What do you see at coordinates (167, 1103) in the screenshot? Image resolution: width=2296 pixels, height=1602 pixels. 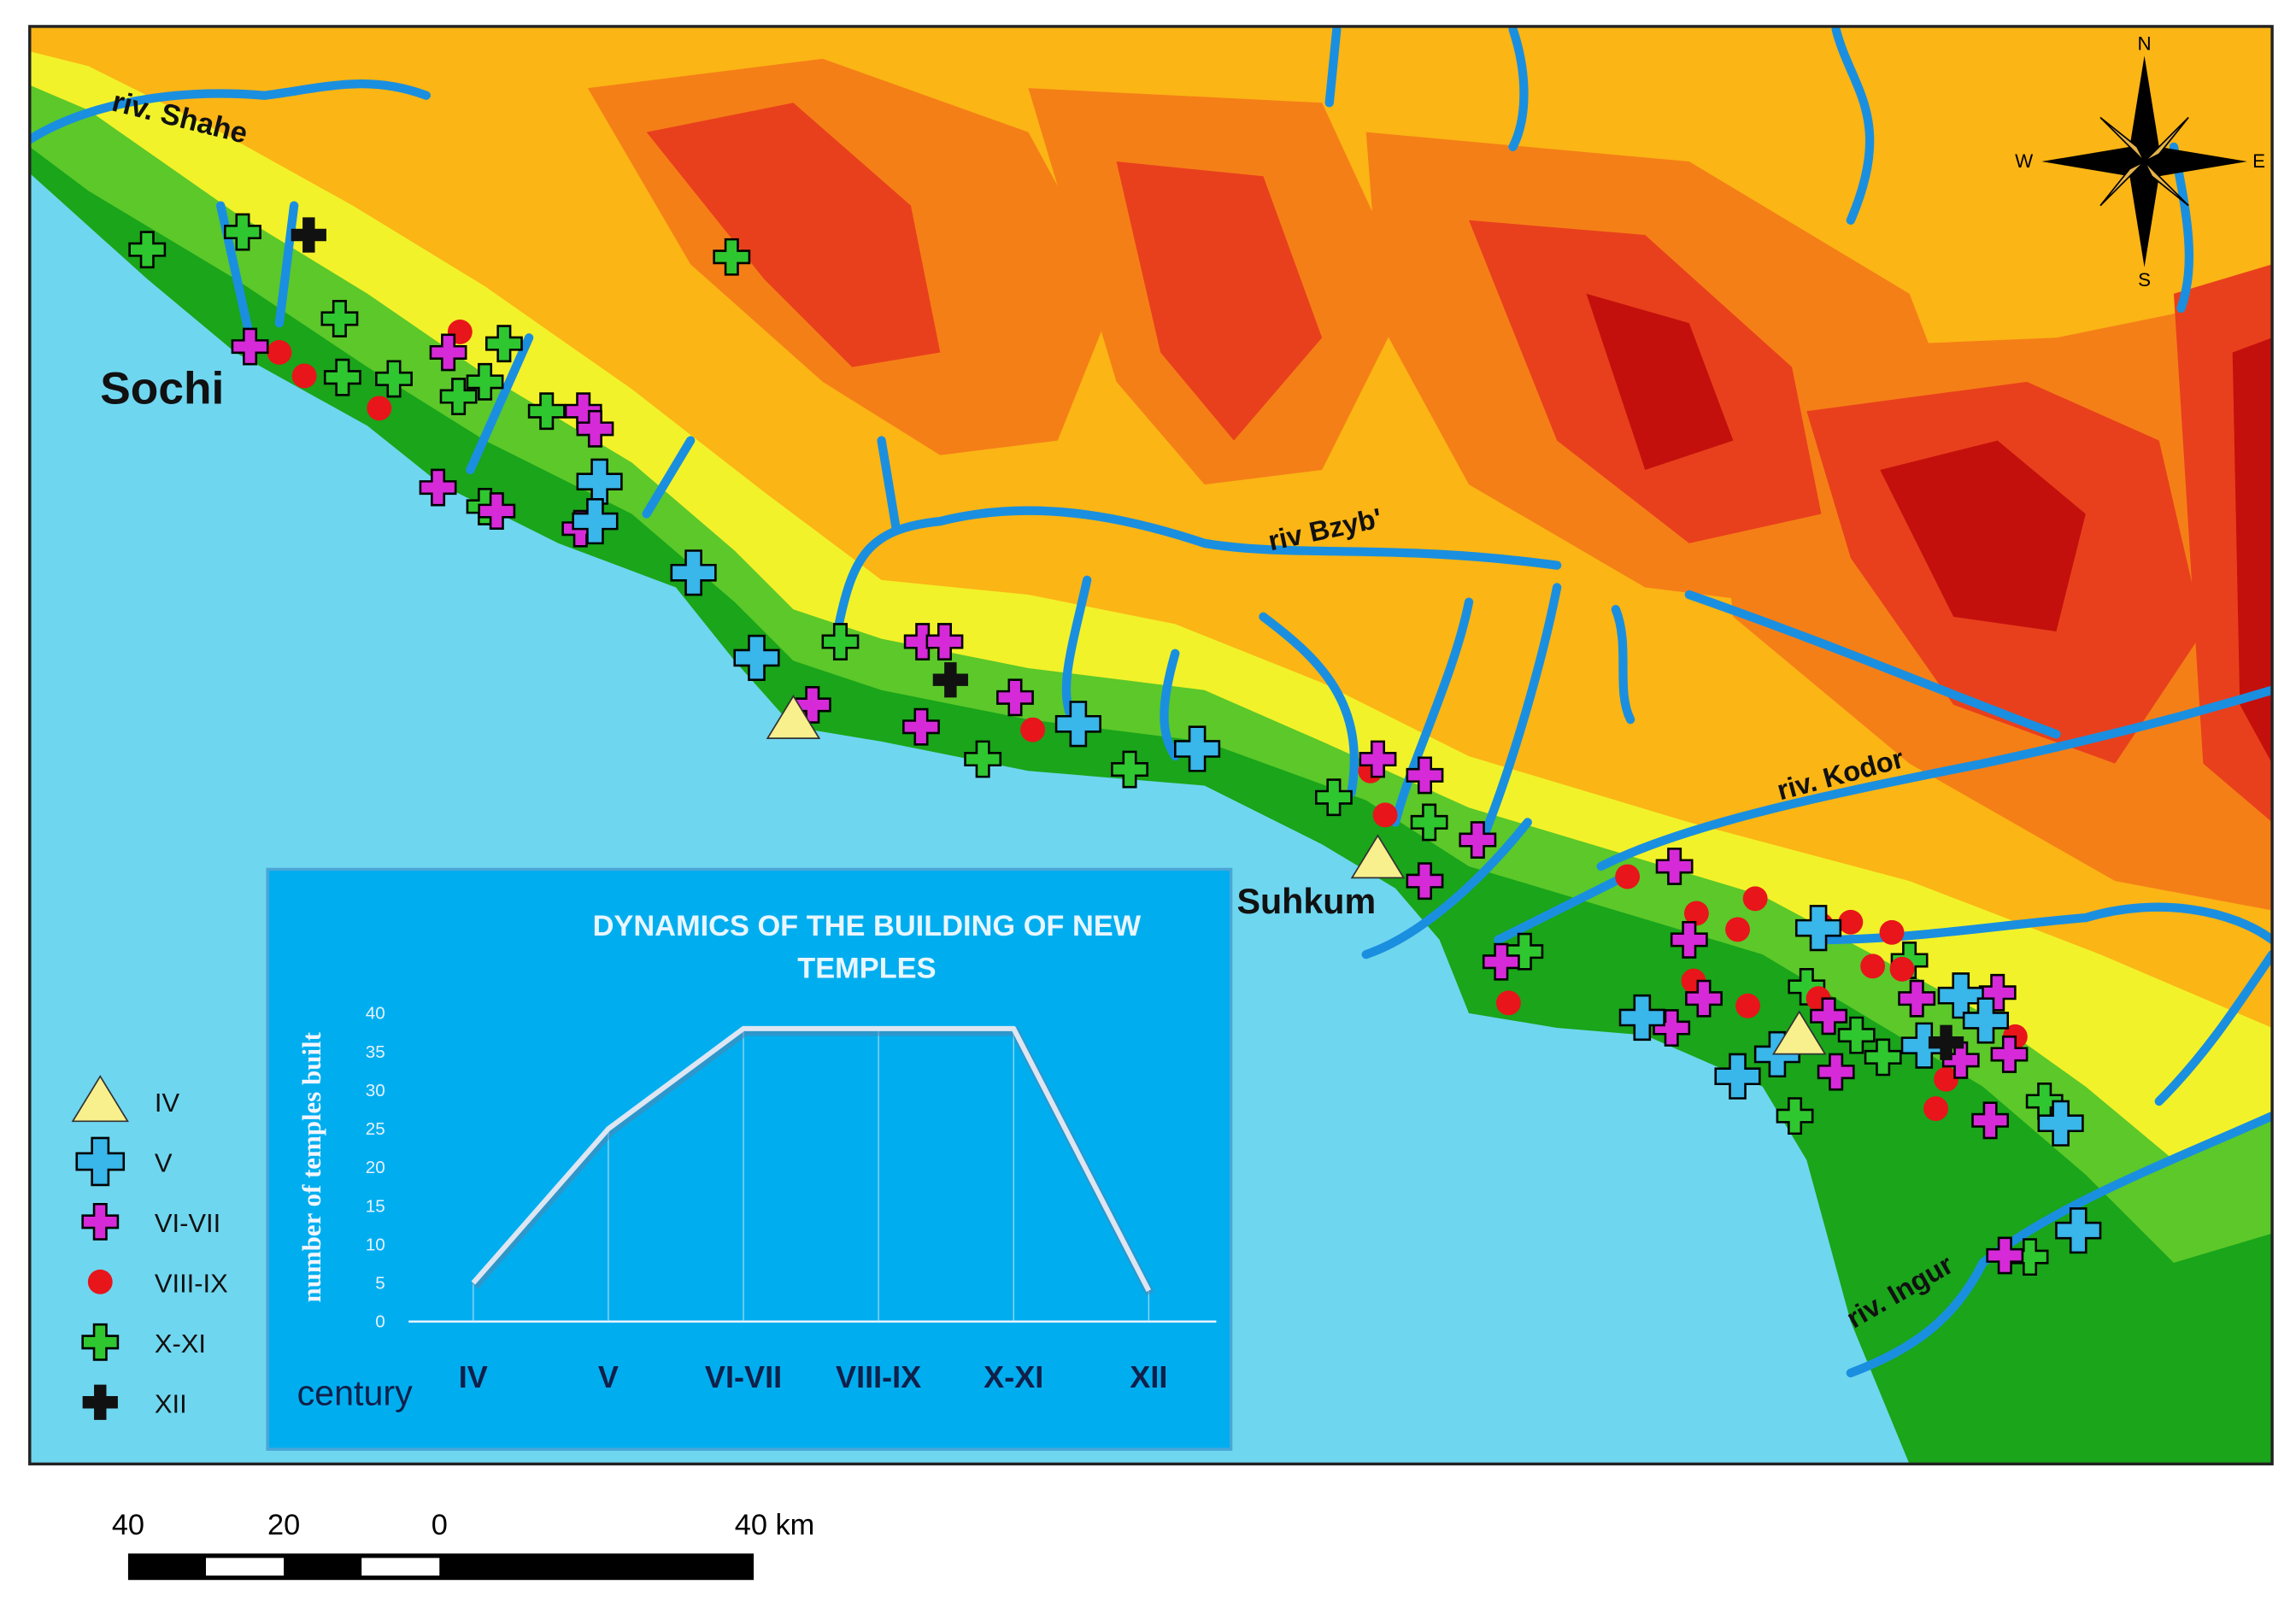 I see `legend-label: IV` at bounding box center [167, 1103].